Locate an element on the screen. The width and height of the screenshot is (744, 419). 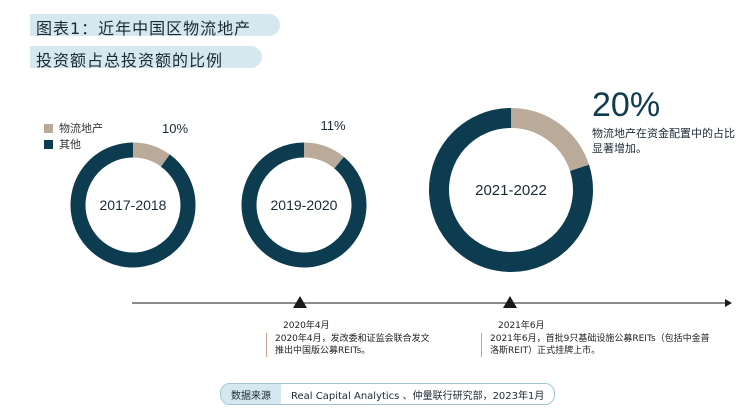
legend-label-other: 其他 is located at coordinates (70, 144).